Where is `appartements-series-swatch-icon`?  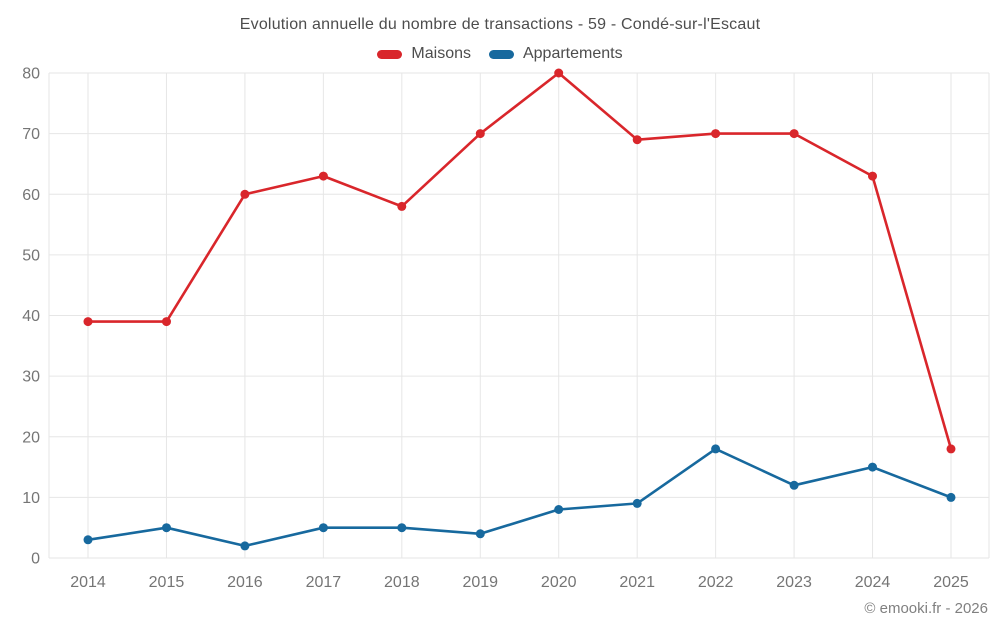
appartements-series-swatch-icon is located at coordinates (501, 54).